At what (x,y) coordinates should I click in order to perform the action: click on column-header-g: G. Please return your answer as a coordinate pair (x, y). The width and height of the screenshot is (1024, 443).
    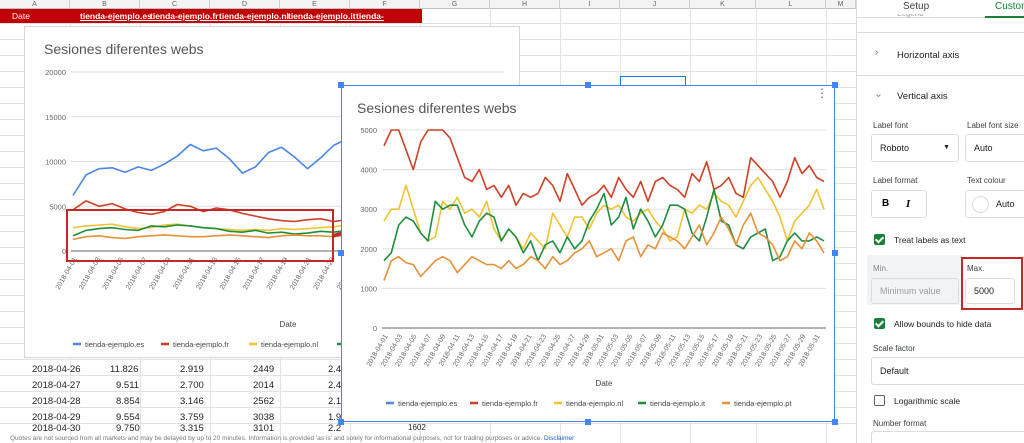
    Looking at the image, I should click on (455, 4).